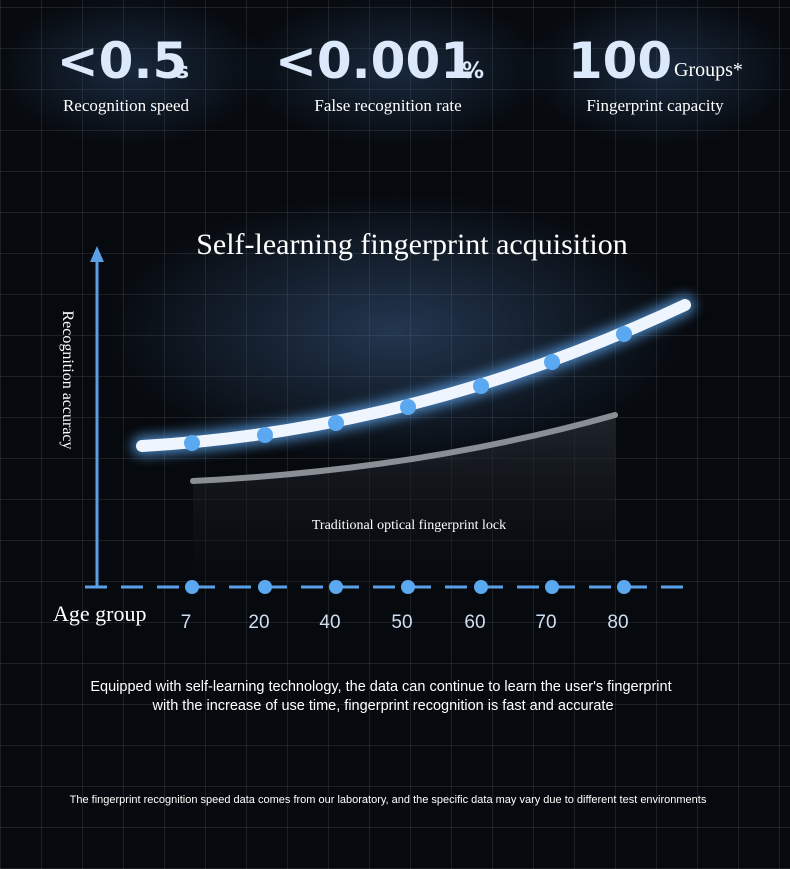 The height and width of the screenshot is (869, 790). Describe the element at coordinates (473, 71) in the screenshot. I see `stat-unit: %` at that location.